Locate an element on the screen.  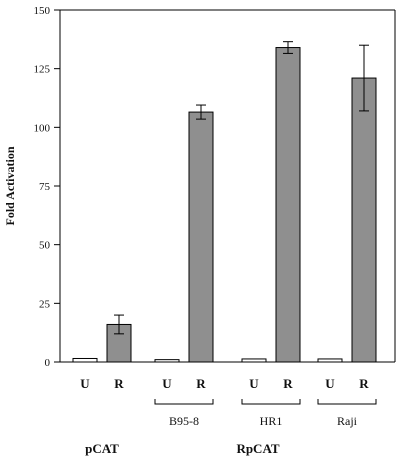
group-label: Raji is located at coordinates (347, 421).